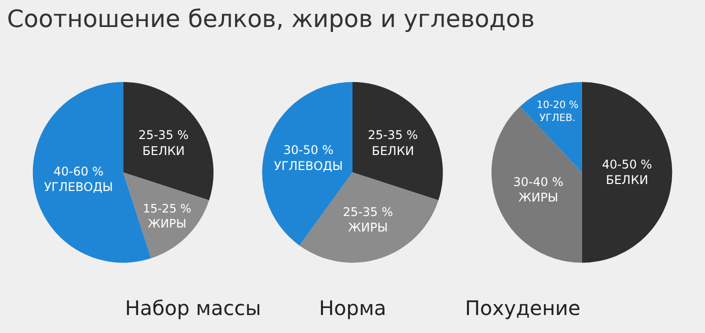 The width and height of the screenshot is (705, 333). What do you see at coordinates (271, 18) in the screenshot?
I see `text: Соотношение белков, жиров и углеводов` at bounding box center [271, 18].